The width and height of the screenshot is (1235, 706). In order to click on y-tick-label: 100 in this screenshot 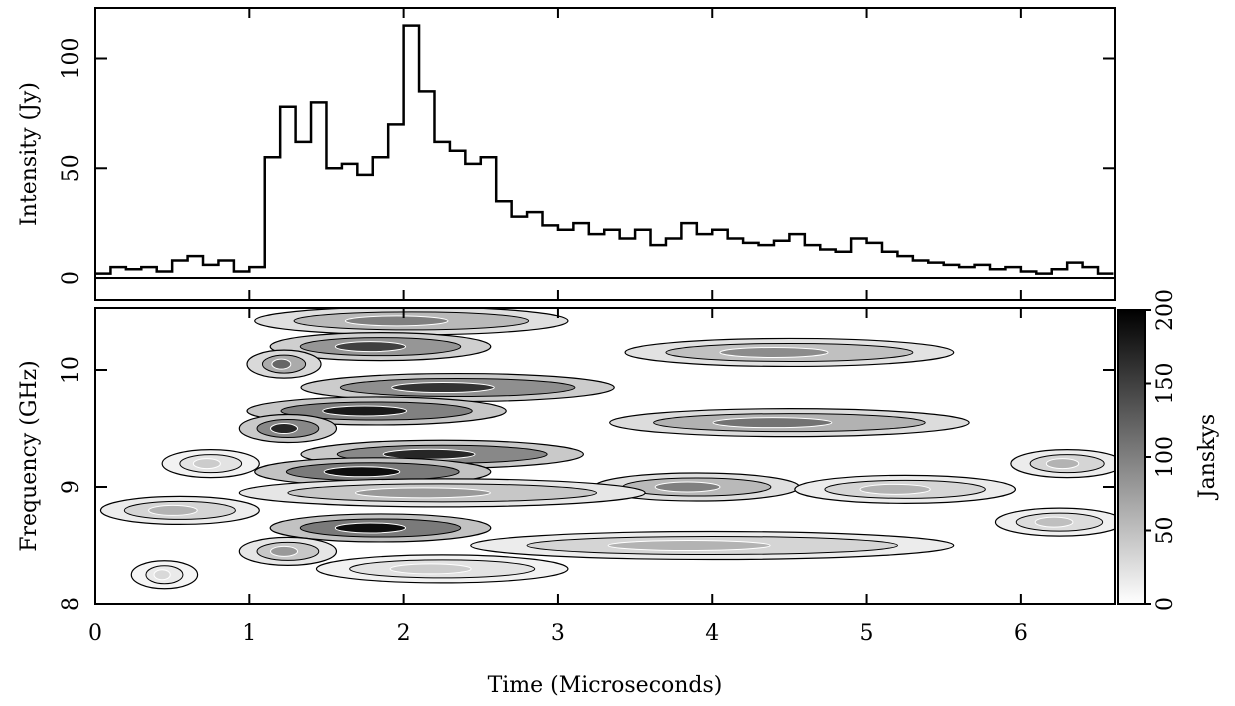, I will do `click(71, 58)`.